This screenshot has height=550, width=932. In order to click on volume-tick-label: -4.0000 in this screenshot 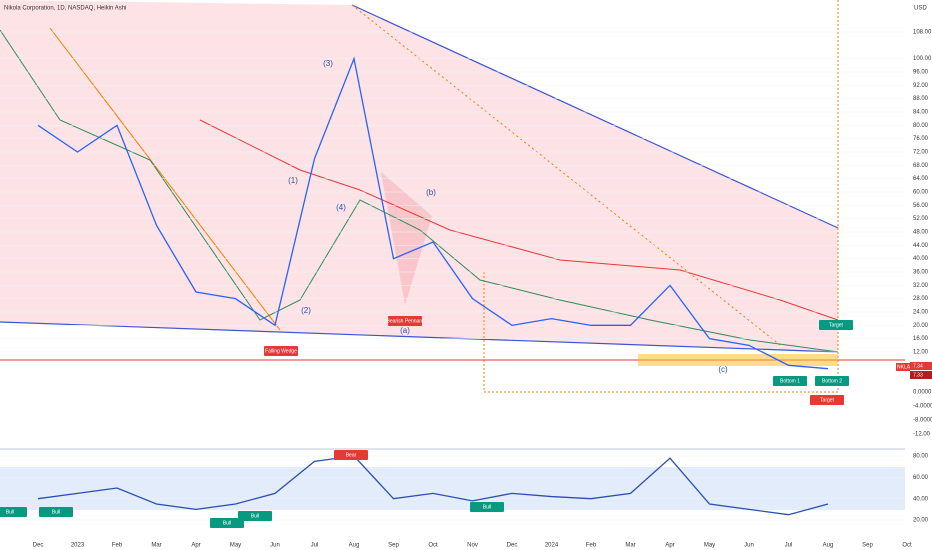, I will do `click(922, 407)`.